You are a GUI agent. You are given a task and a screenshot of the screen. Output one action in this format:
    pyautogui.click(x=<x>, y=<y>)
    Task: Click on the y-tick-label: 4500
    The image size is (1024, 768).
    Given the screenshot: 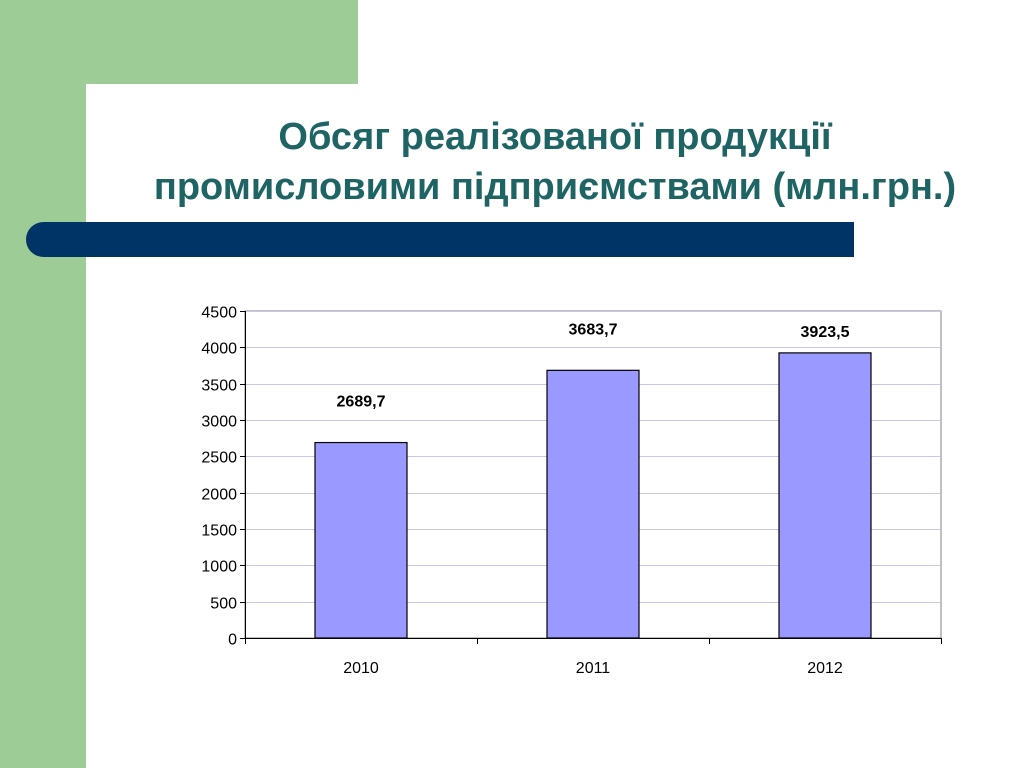 What is the action you would take?
    pyautogui.click(x=219, y=313)
    